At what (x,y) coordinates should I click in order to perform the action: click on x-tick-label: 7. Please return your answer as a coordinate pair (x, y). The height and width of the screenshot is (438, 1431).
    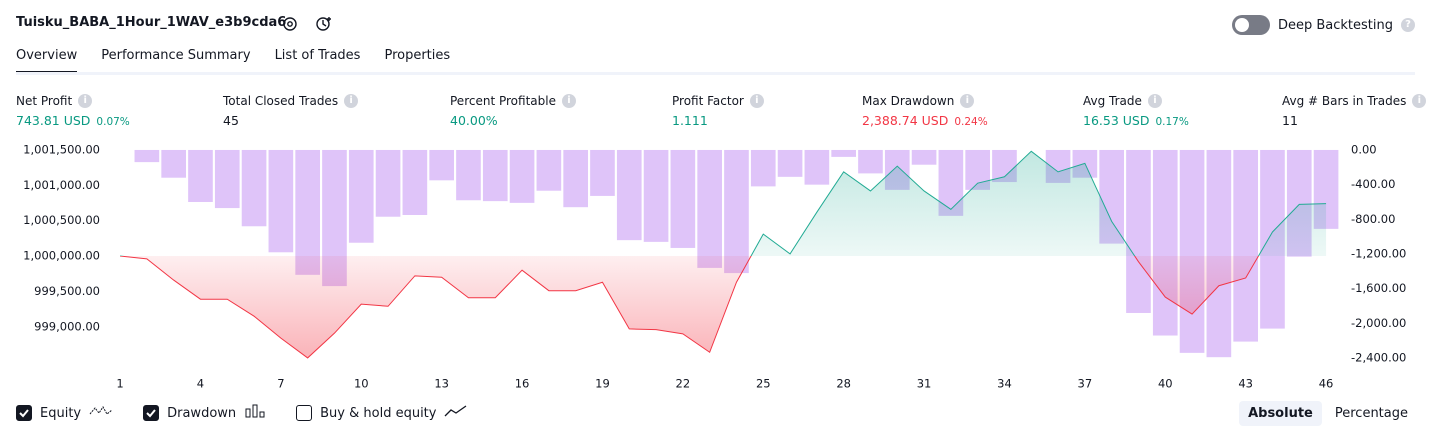
    Looking at the image, I should click on (280, 384).